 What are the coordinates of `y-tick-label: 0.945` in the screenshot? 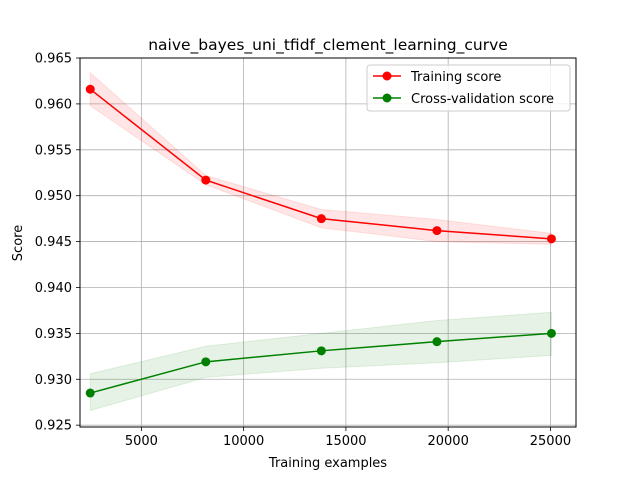 It's located at (53, 242).